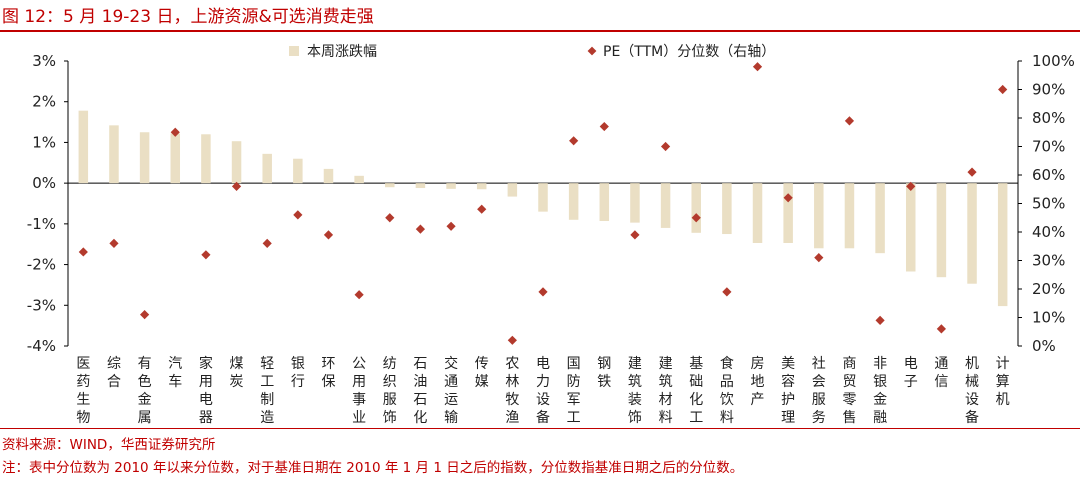 The image size is (1080, 479). I want to click on left-tick-label: 0%, so click(44, 183).